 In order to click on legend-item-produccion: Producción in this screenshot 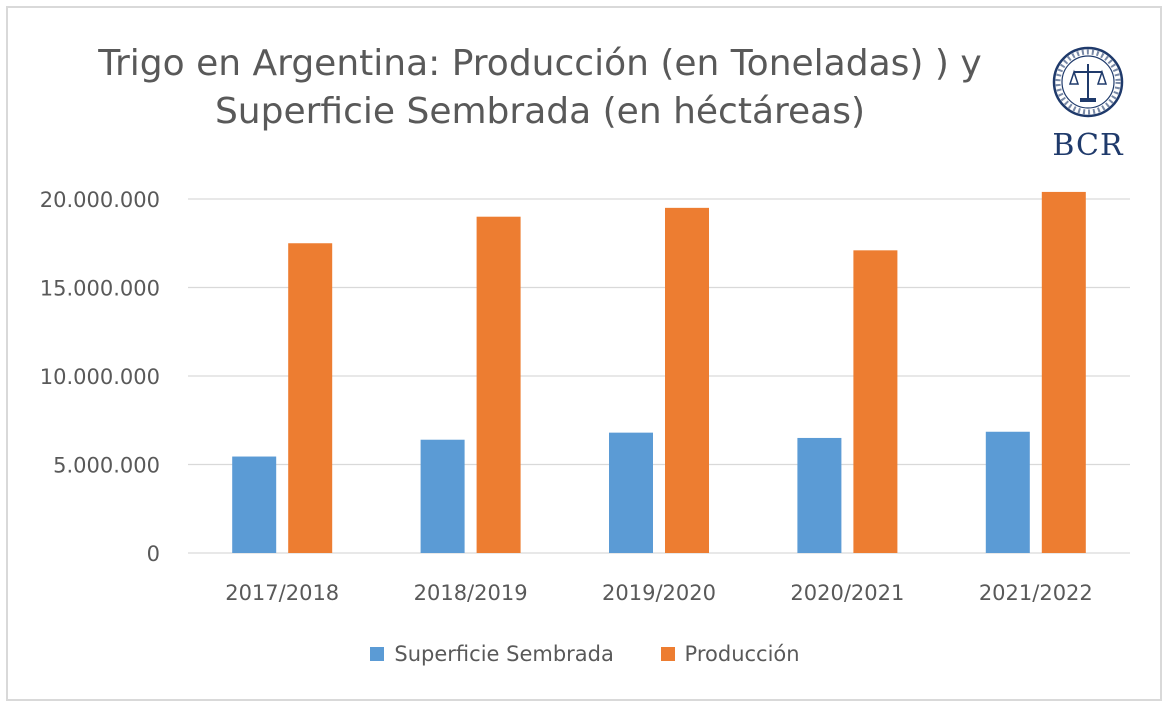, I will do `click(730, 654)`.